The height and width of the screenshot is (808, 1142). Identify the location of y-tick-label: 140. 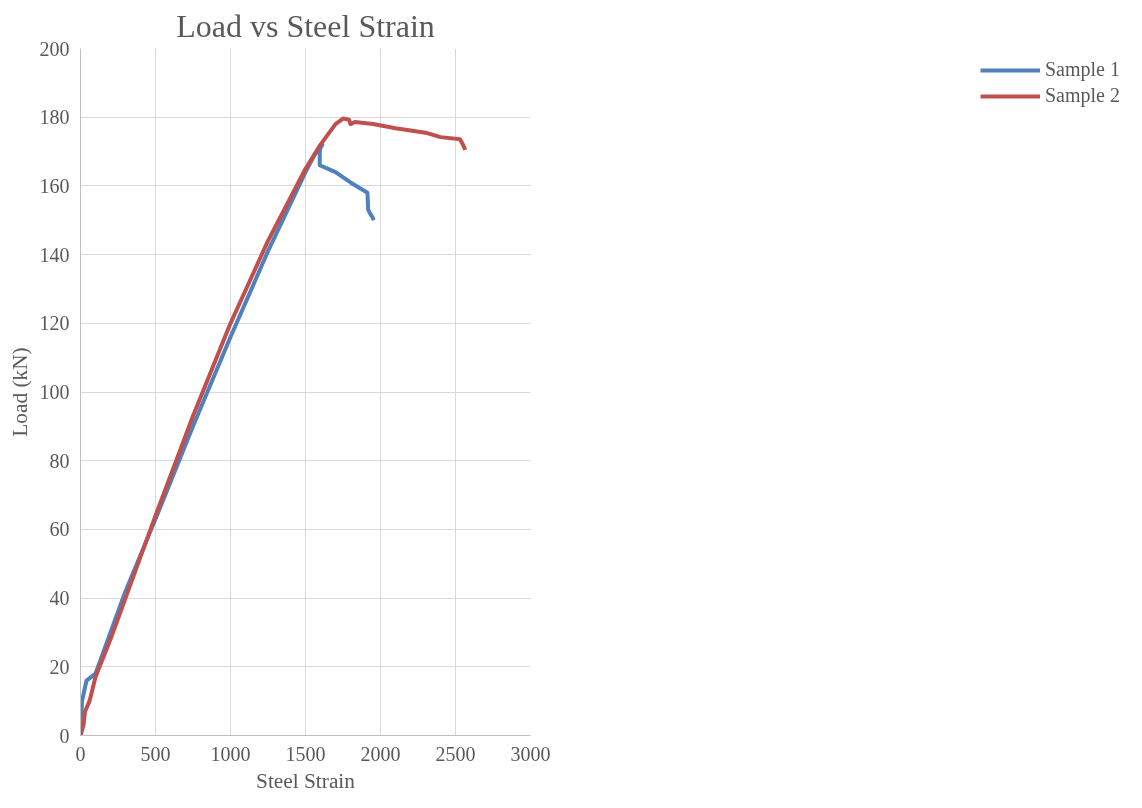
(54, 254).